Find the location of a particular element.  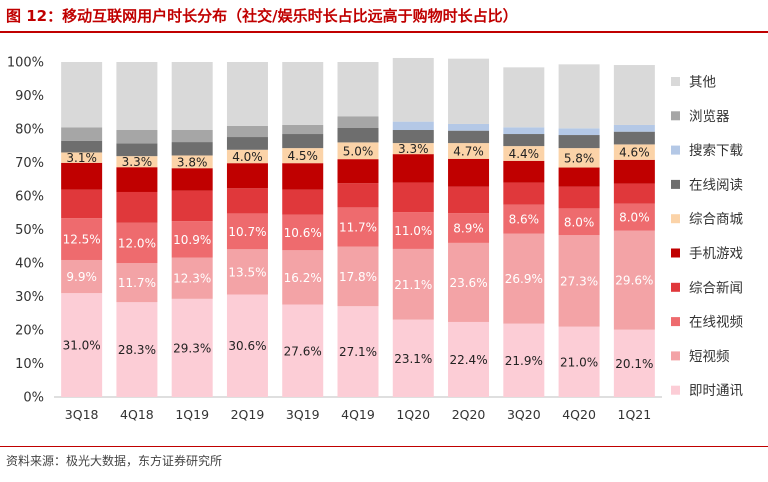

data-label: 26.9% is located at coordinates (524, 279).